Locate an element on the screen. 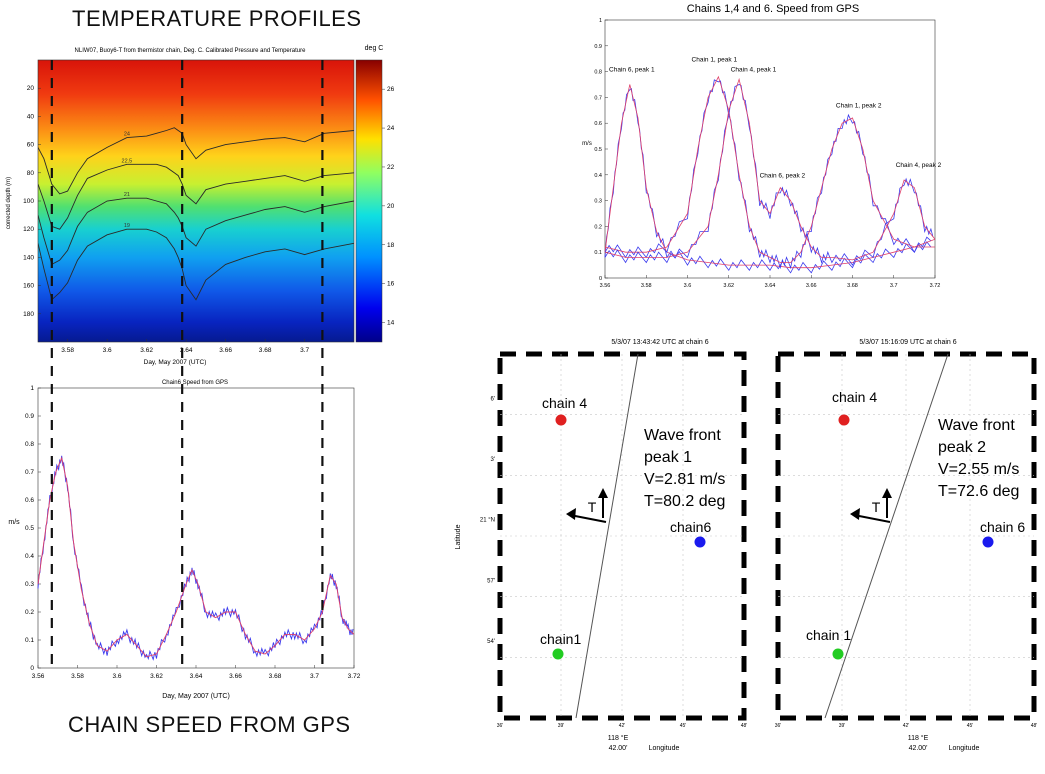  speed-xtick-label: 3.72 is located at coordinates (354, 676).